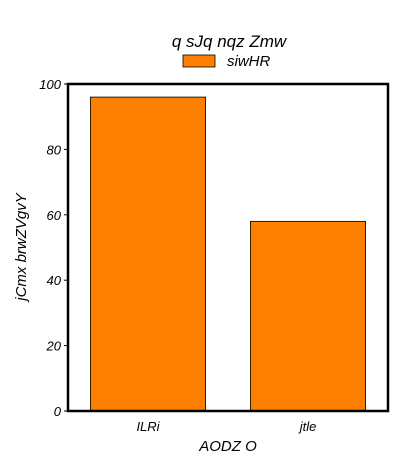 The height and width of the screenshot is (469, 402). Describe the element at coordinates (226, 61) in the screenshot. I see `legend: siwHR` at that location.